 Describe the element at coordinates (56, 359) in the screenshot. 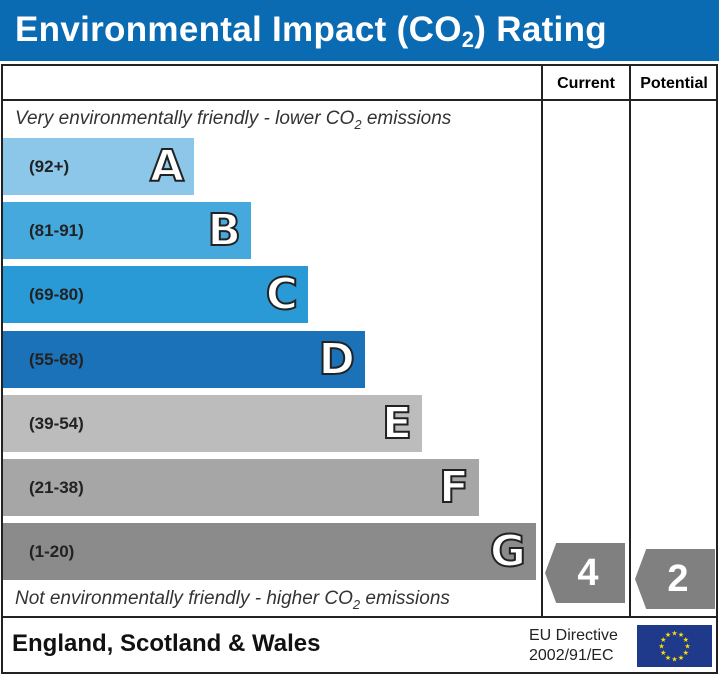

I see `band-range: (55-68)` at that location.